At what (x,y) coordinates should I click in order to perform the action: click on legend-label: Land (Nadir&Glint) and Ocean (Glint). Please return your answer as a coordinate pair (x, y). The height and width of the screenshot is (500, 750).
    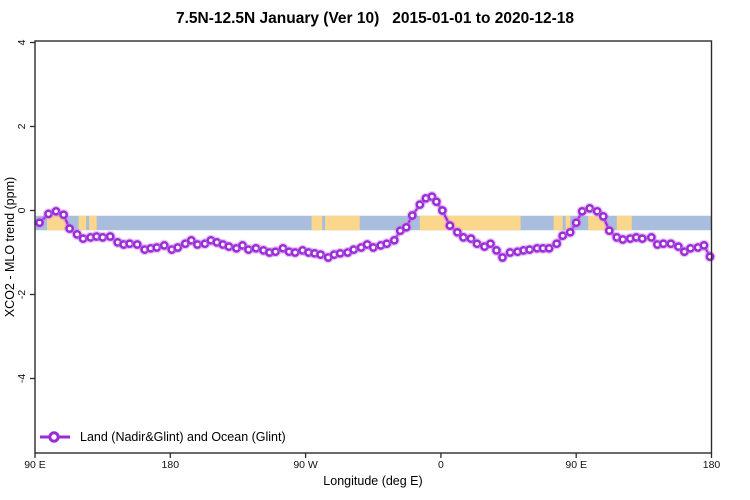
    Looking at the image, I should click on (183, 437).